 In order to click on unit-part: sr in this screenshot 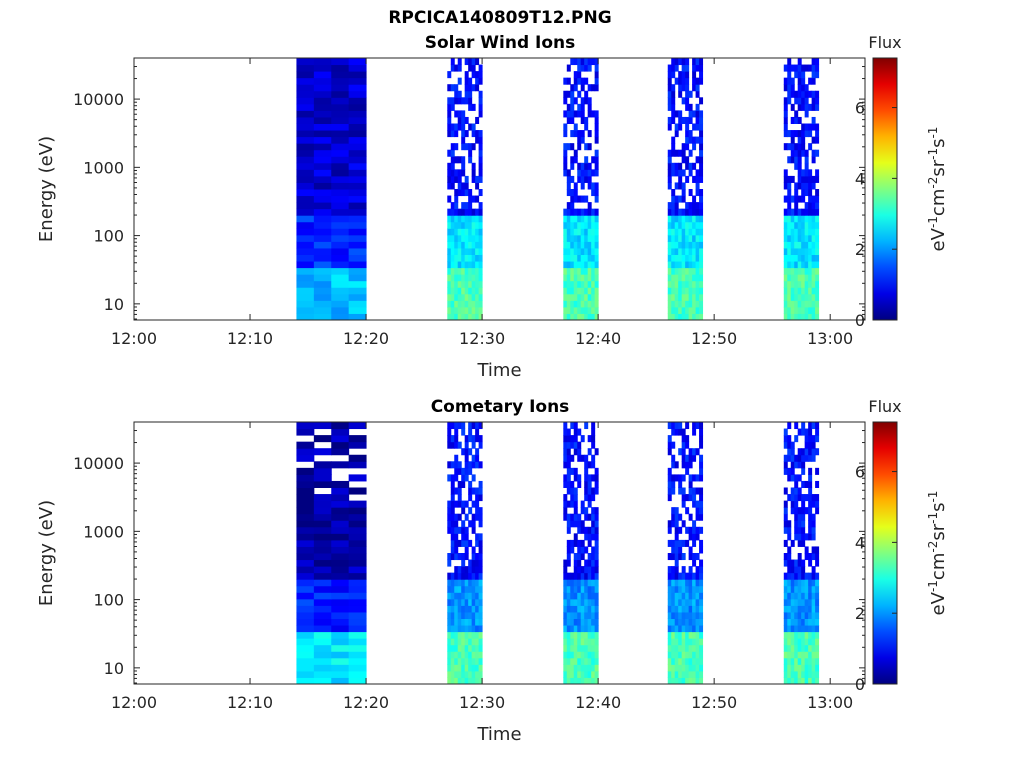, I will do `click(938, 531)`.